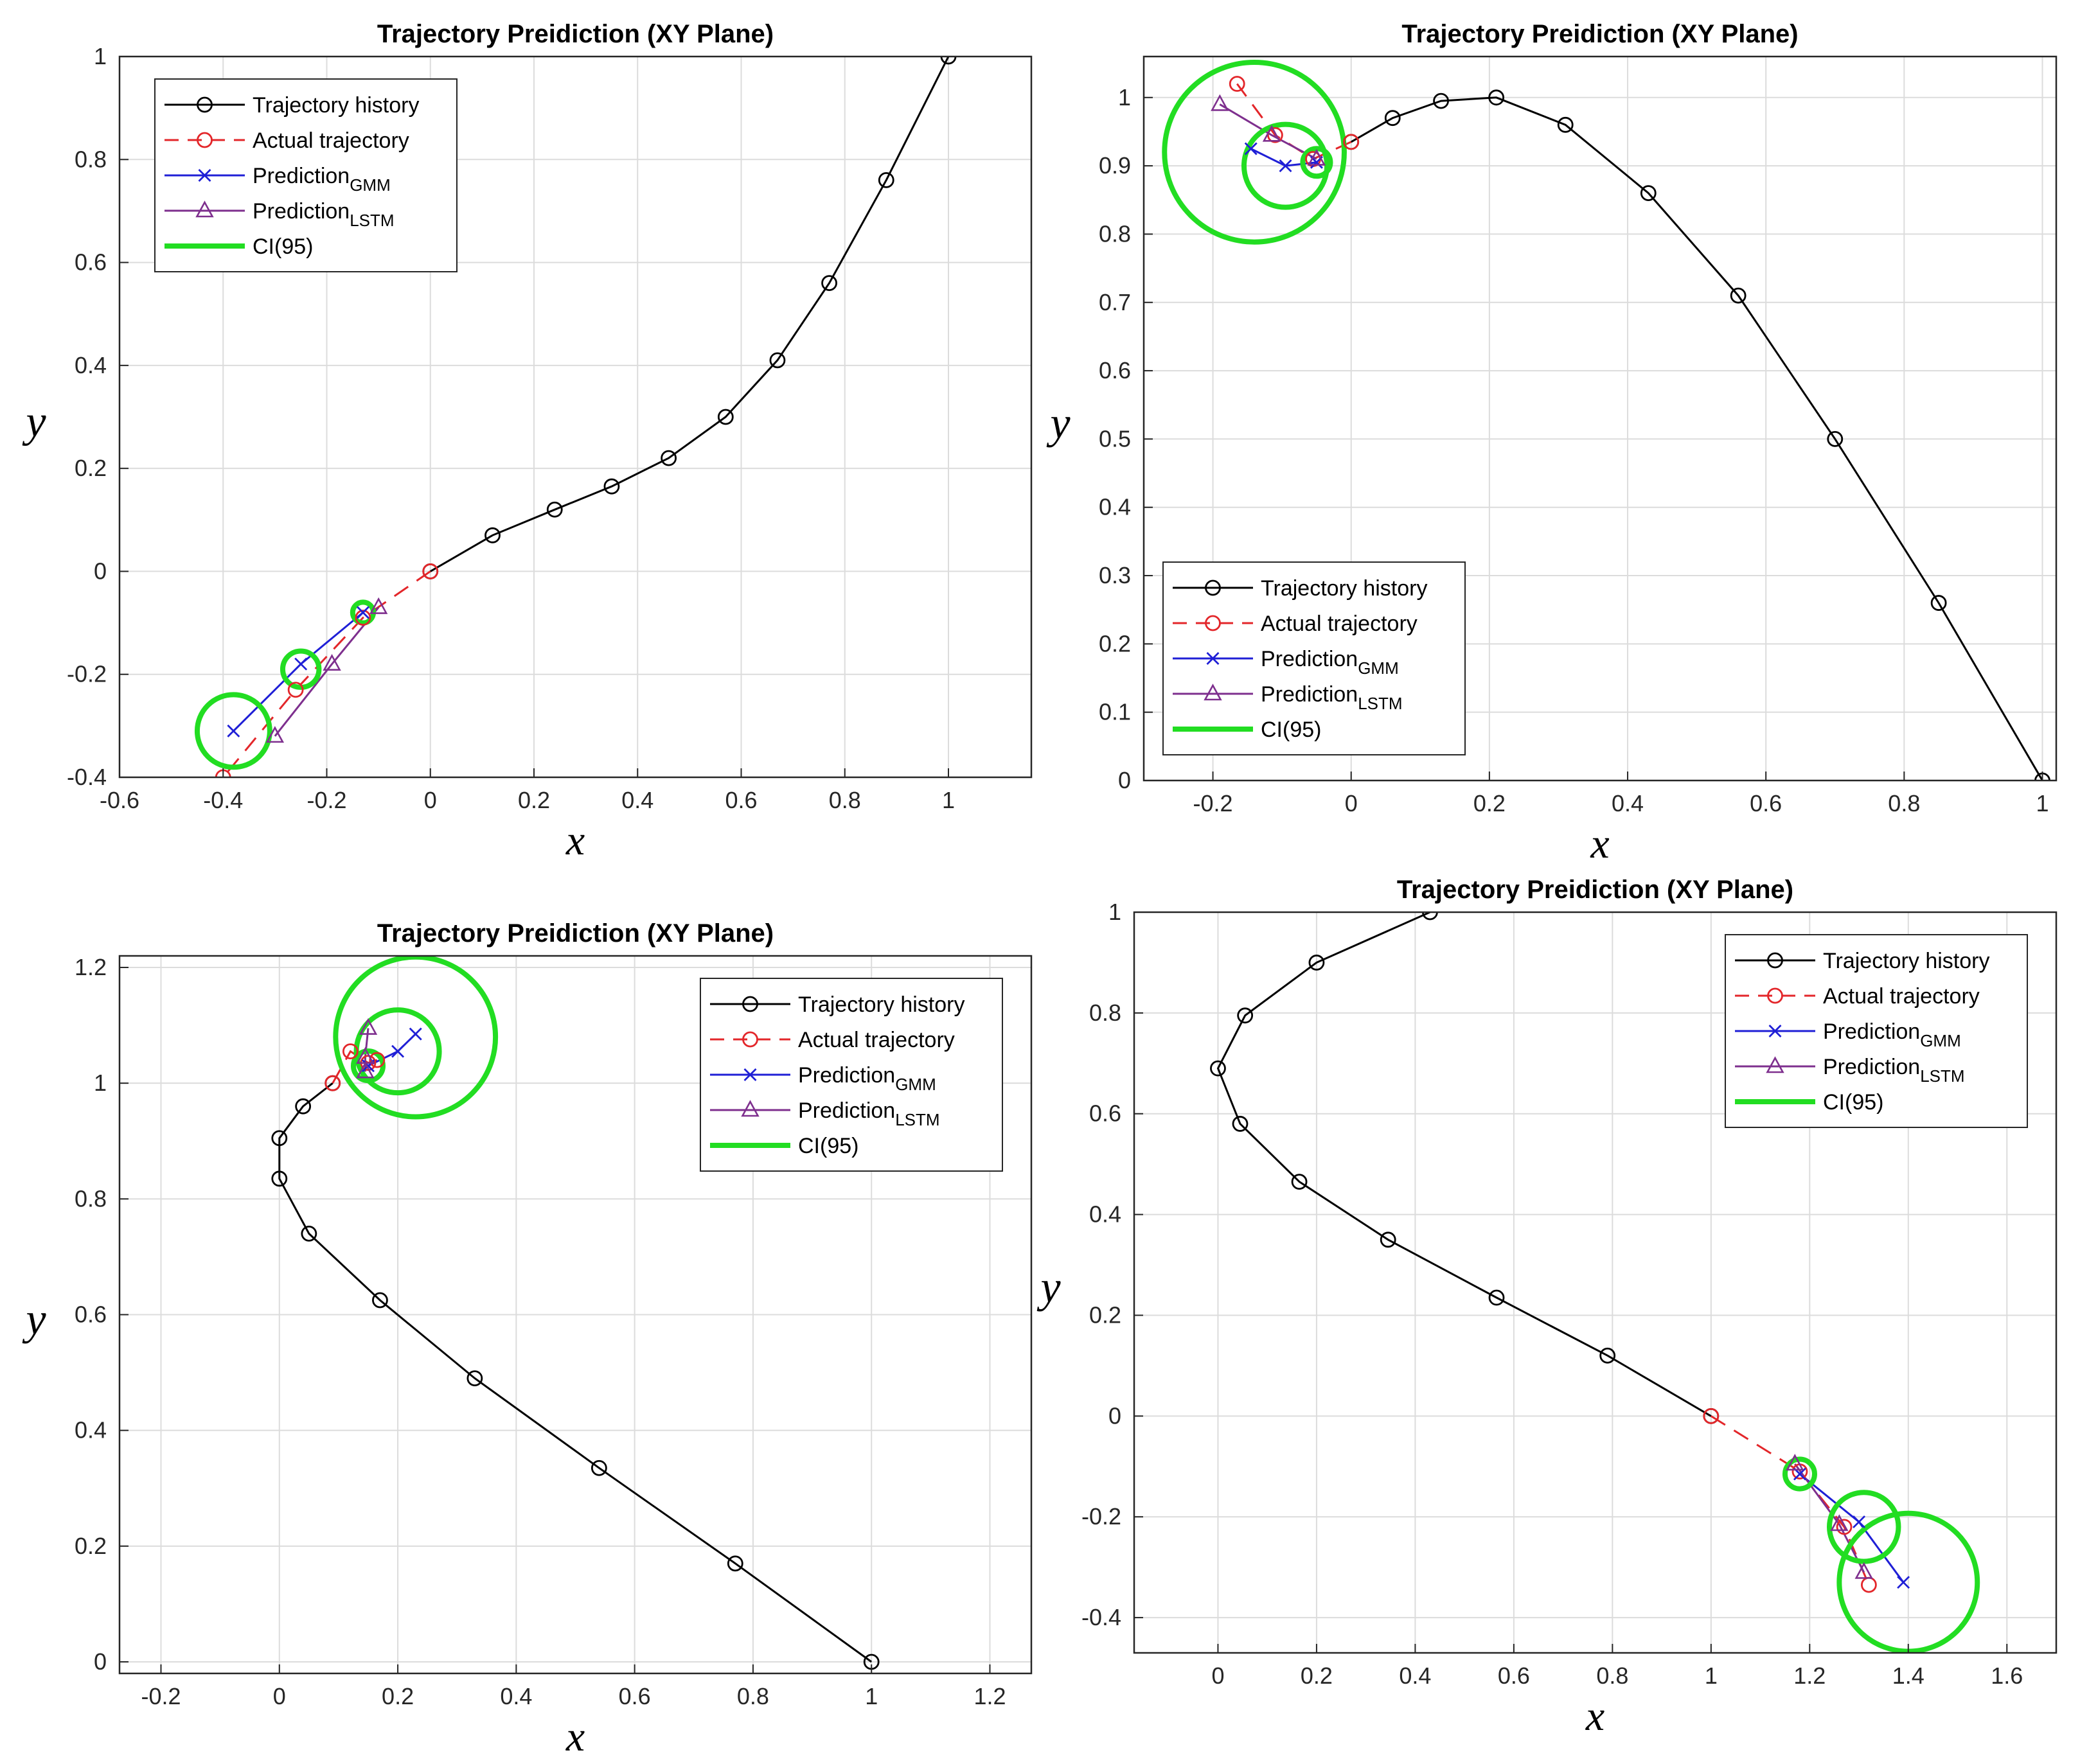 The height and width of the screenshot is (1764, 2080). What do you see at coordinates (331, 140) in the screenshot?
I see `legend-label-actual: Actual trajectory` at bounding box center [331, 140].